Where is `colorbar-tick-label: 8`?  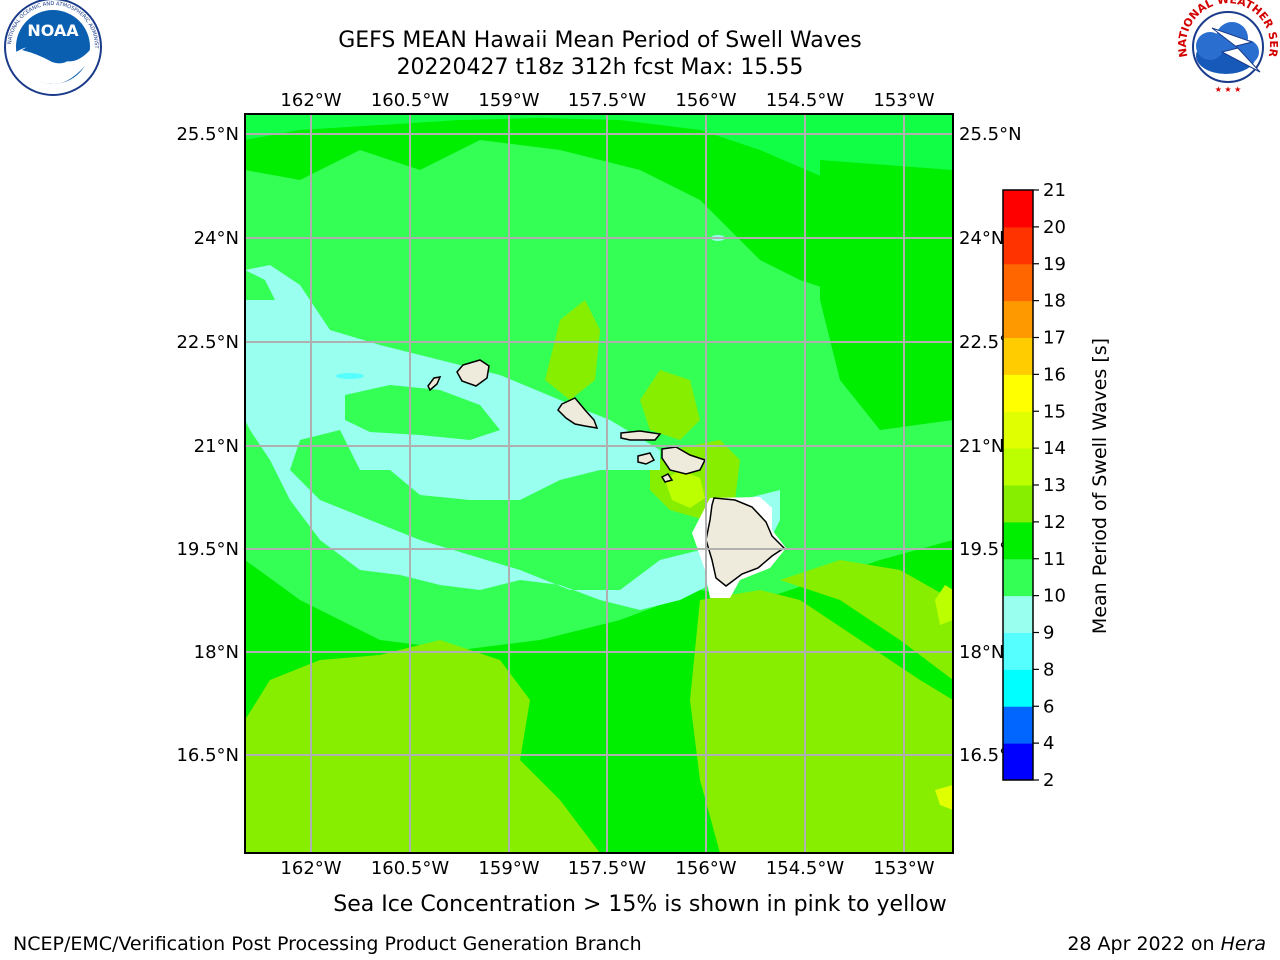 colorbar-tick-label: 8 is located at coordinates (1048, 669).